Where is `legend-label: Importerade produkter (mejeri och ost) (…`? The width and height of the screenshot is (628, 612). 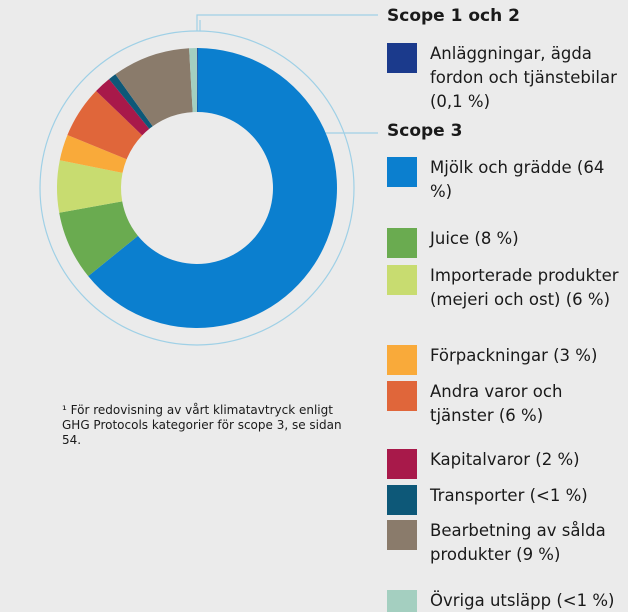
legend-label: Importerade produkter (mejeri och ost) (… is located at coordinates (524, 287).